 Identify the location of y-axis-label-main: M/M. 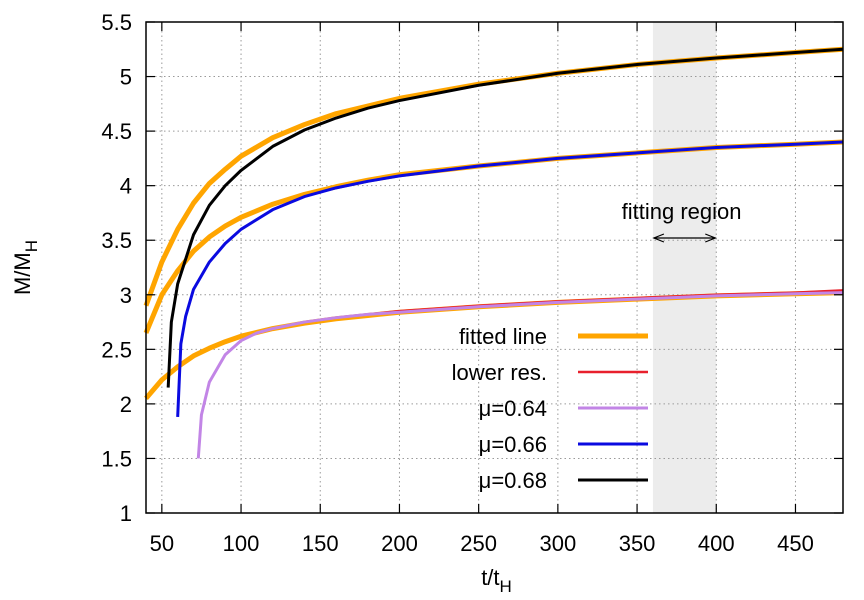
(22, 273).